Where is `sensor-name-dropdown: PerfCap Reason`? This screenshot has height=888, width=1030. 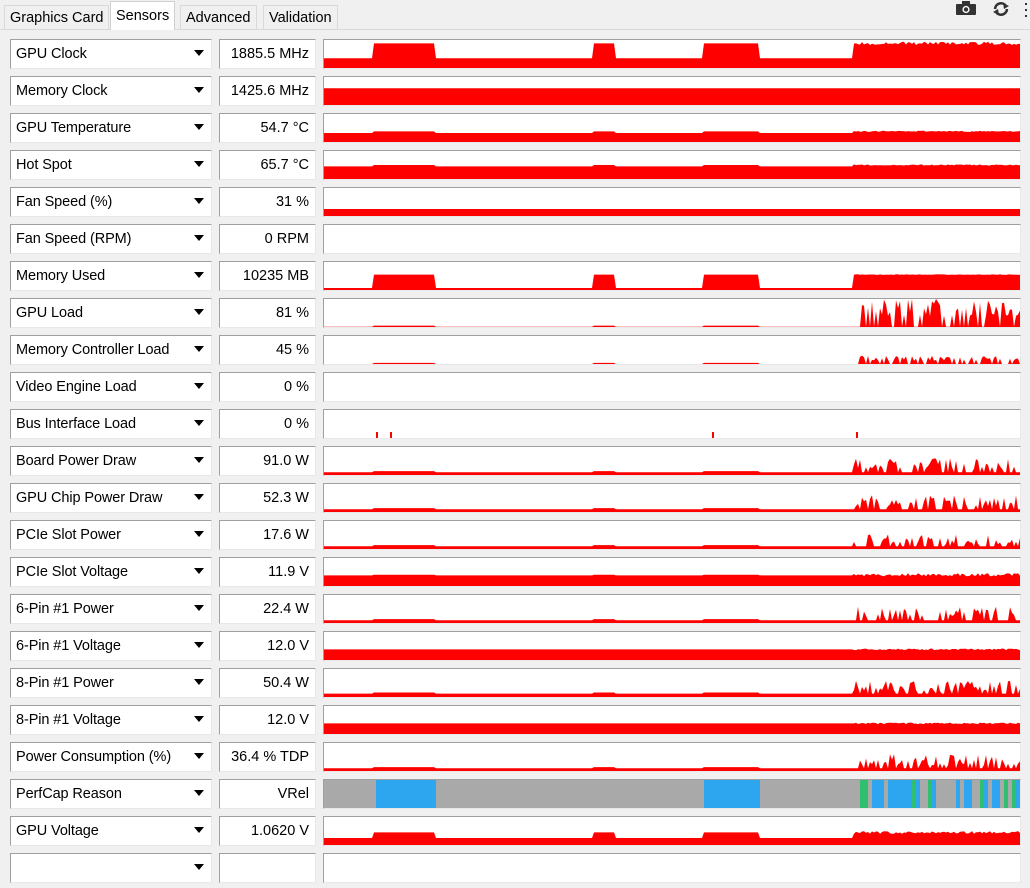
sensor-name-dropdown: PerfCap Reason is located at coordinates (111, 794).